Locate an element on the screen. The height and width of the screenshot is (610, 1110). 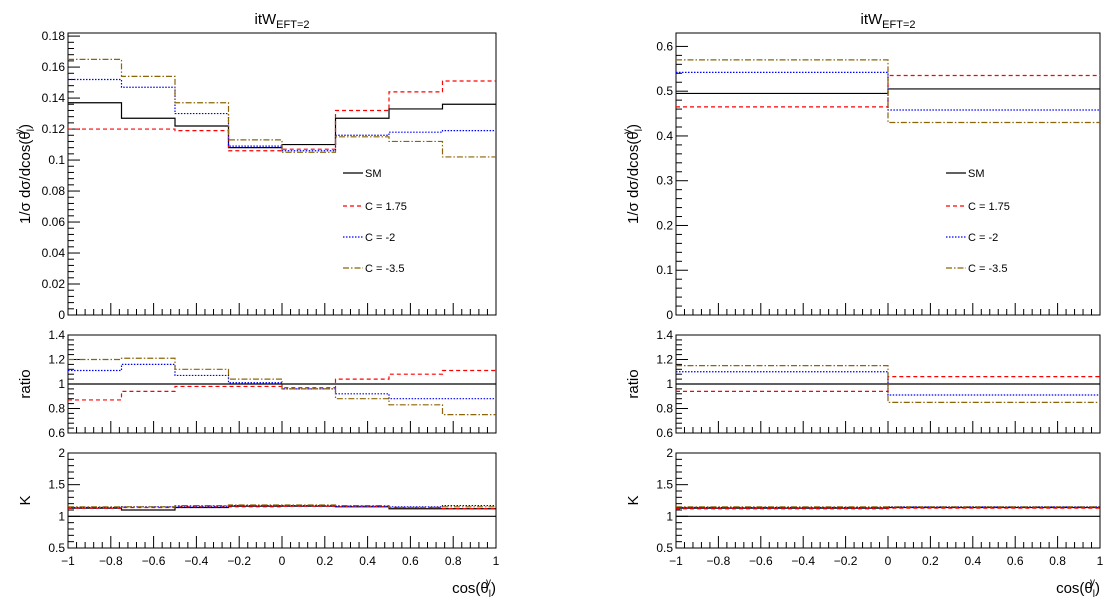
y-axis-label-ylabel: ratio is located at coordinates (25, 383).